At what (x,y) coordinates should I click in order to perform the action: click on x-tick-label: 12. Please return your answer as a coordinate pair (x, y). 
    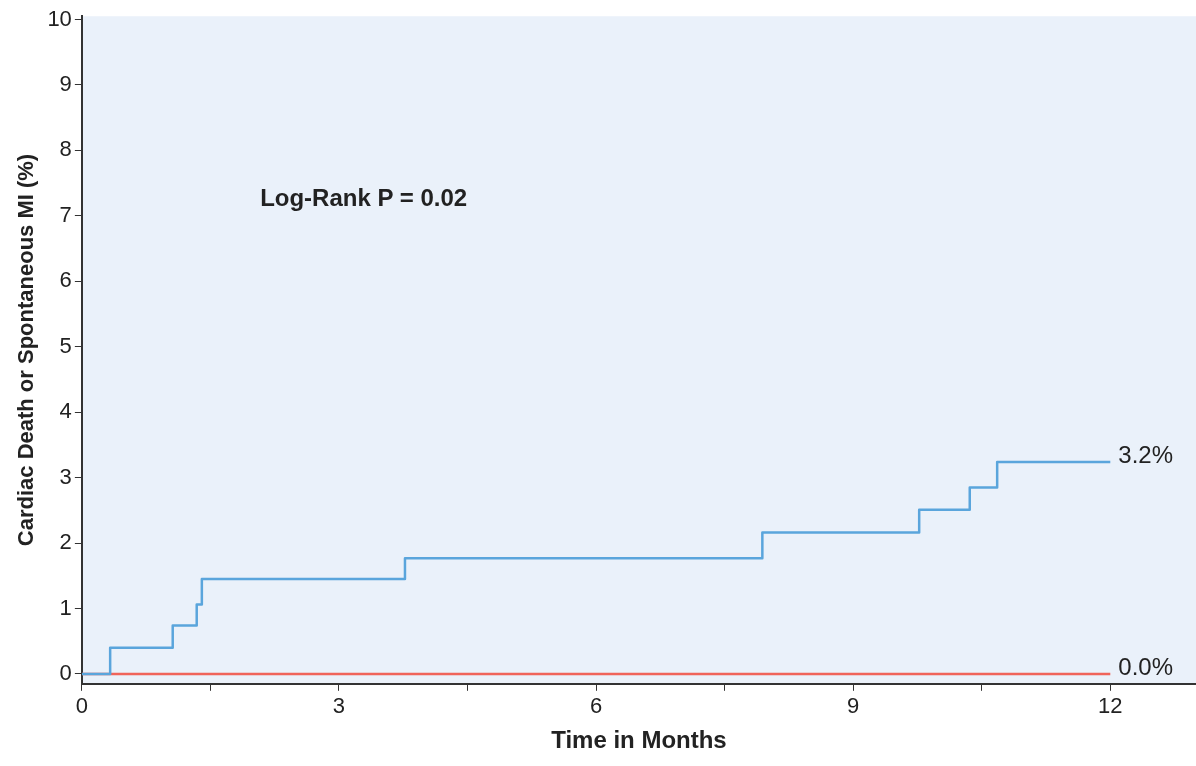
    Looking at the image, I should click on (1110, 706).